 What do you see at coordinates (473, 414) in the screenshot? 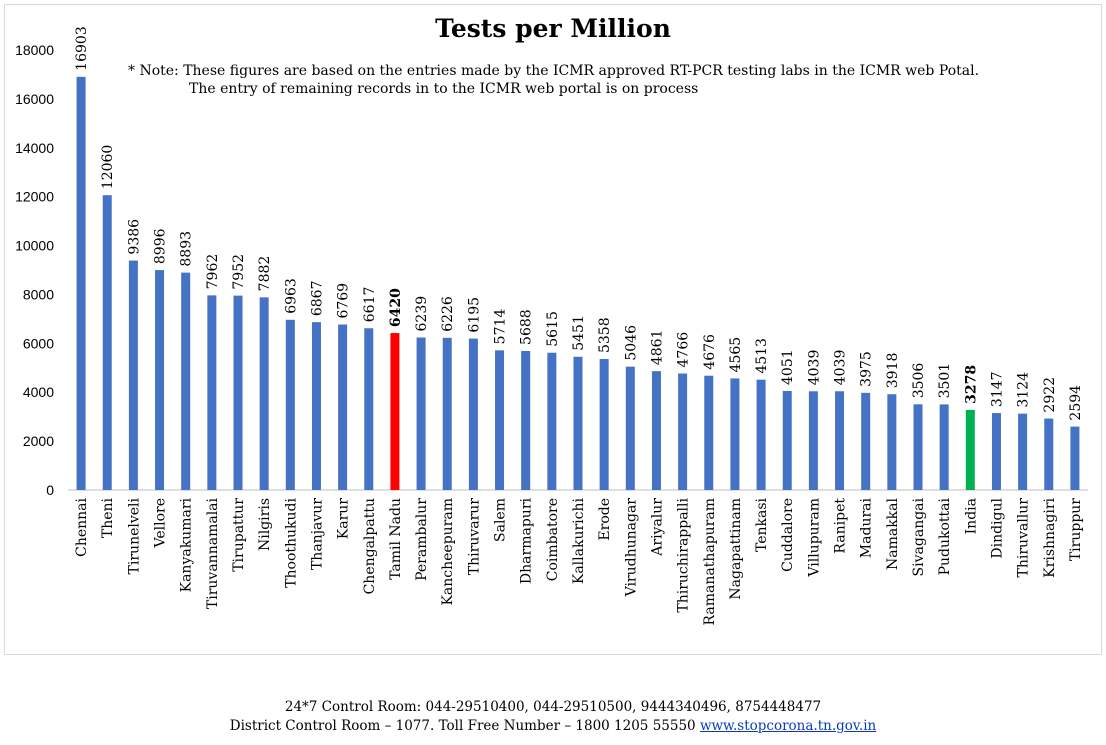
I see `bar-thiruvarur` at bounding box center [473, 414].